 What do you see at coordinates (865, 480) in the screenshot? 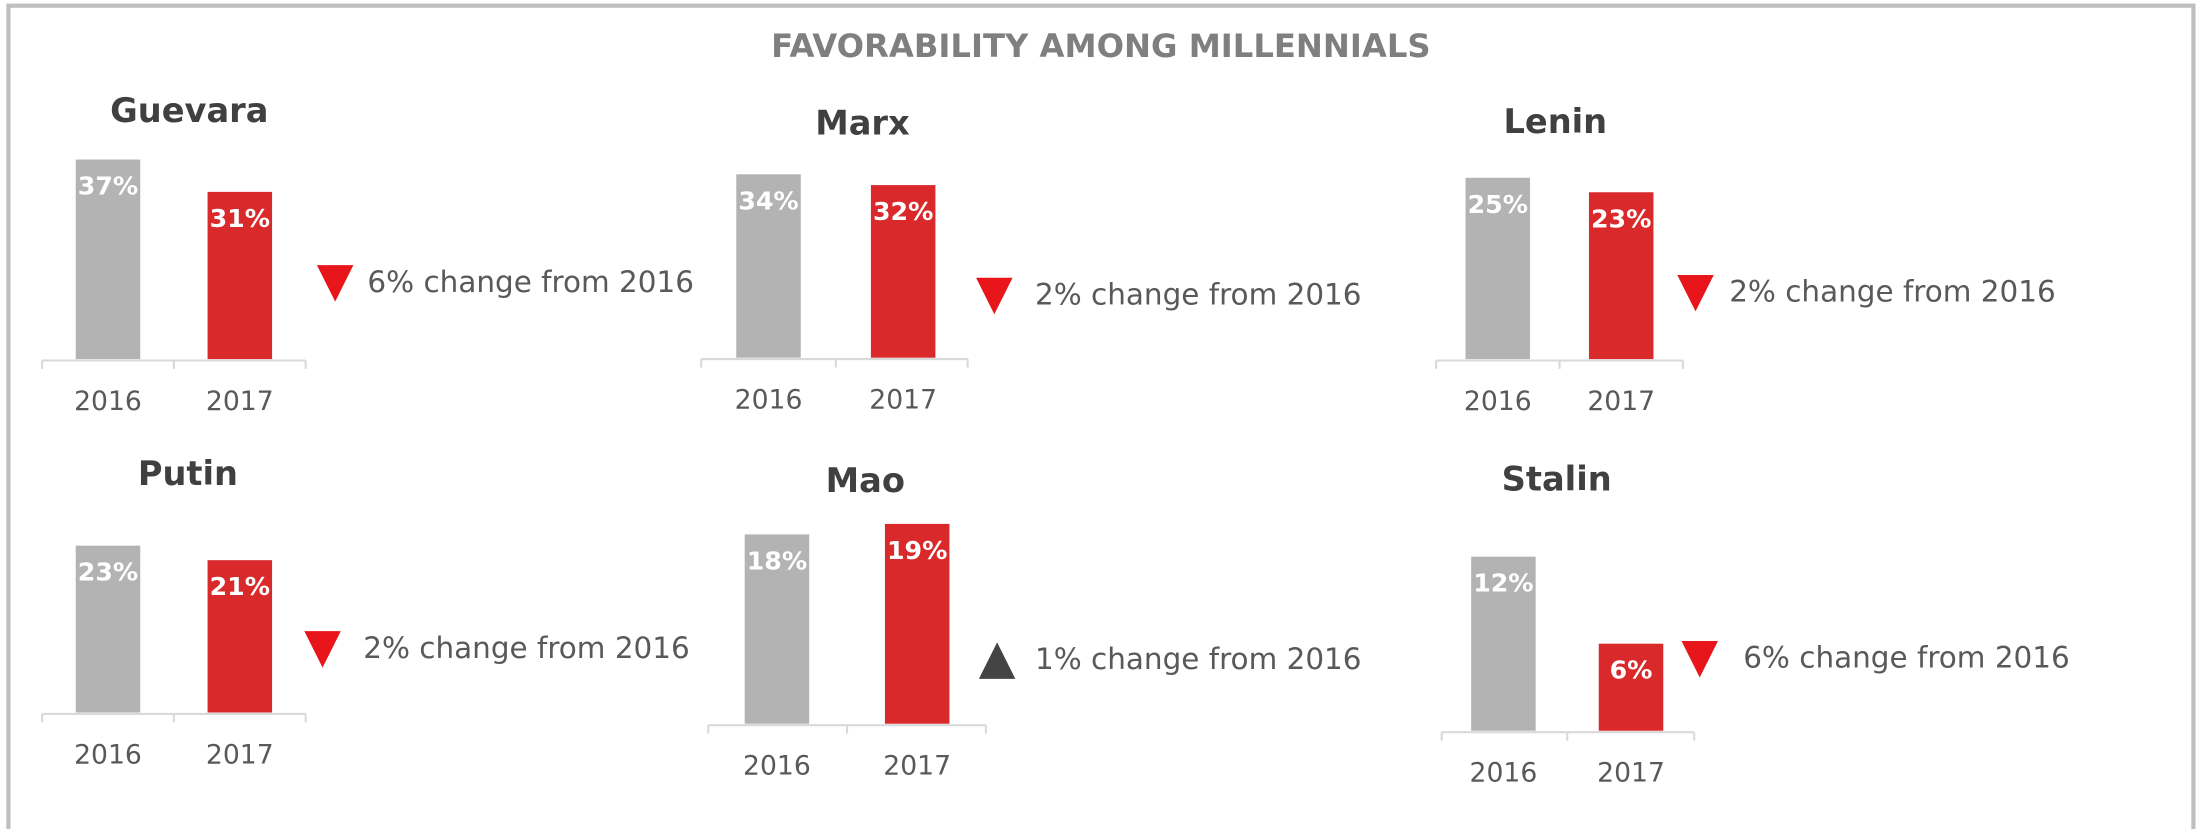
I see `chart-title: Mao` at bounding box center [865, 480].